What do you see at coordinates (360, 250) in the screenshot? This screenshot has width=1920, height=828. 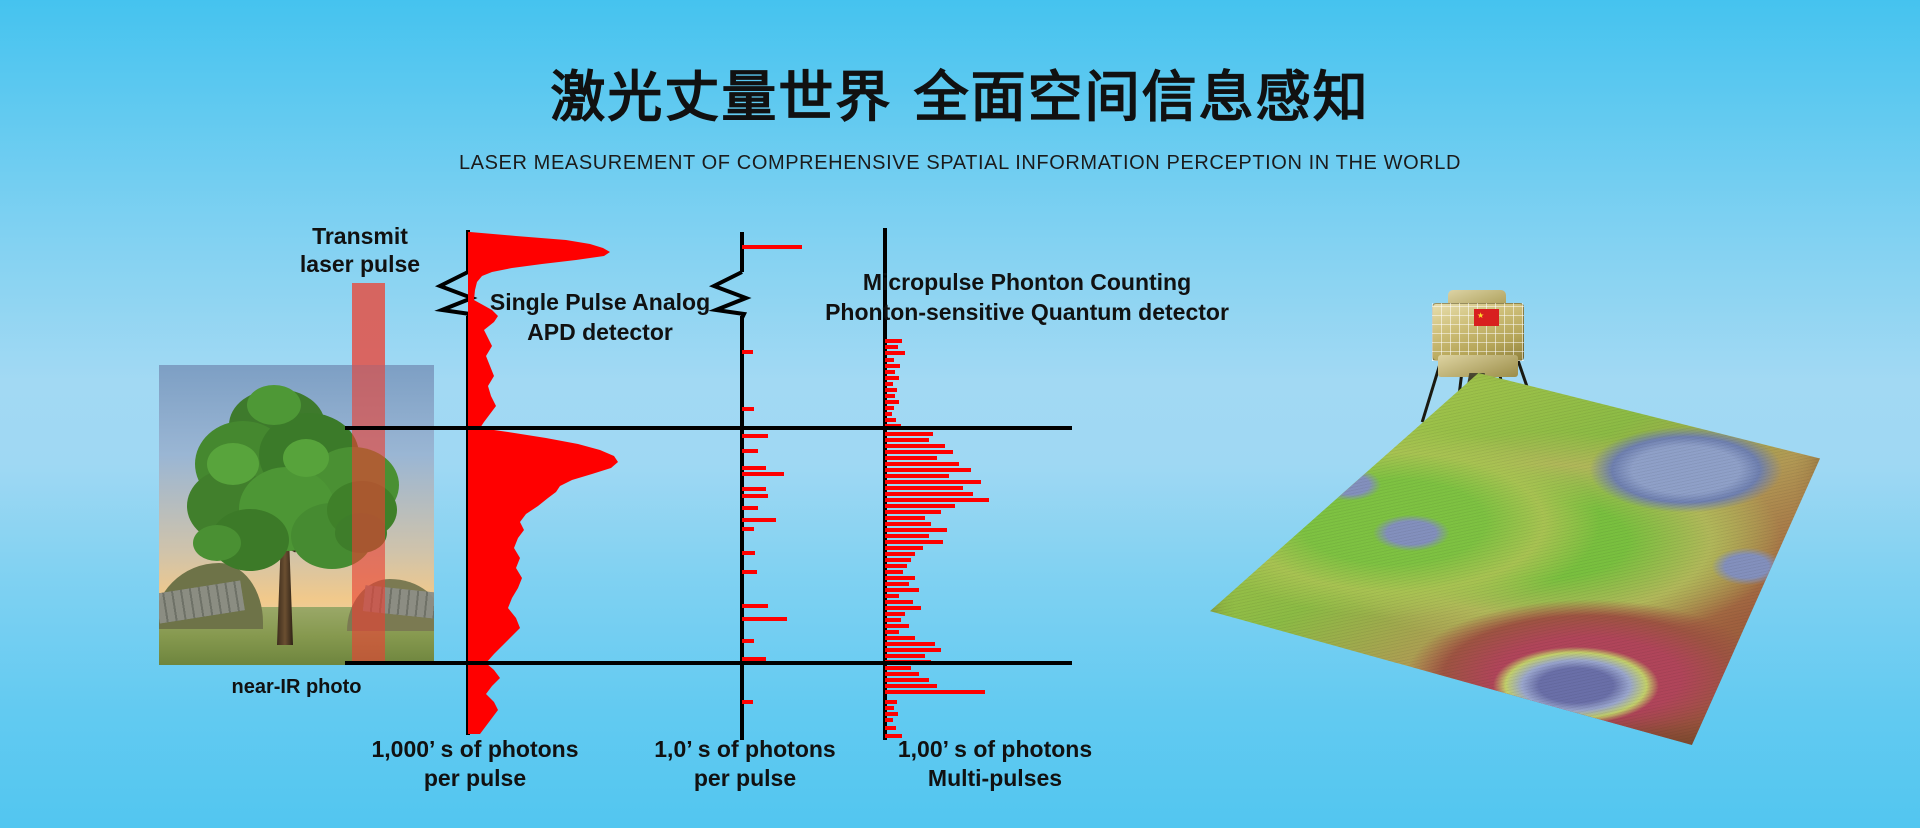 I see `transmit-laser-pulse-label: Transmit laser pulse` at bounding box center [360, 250].